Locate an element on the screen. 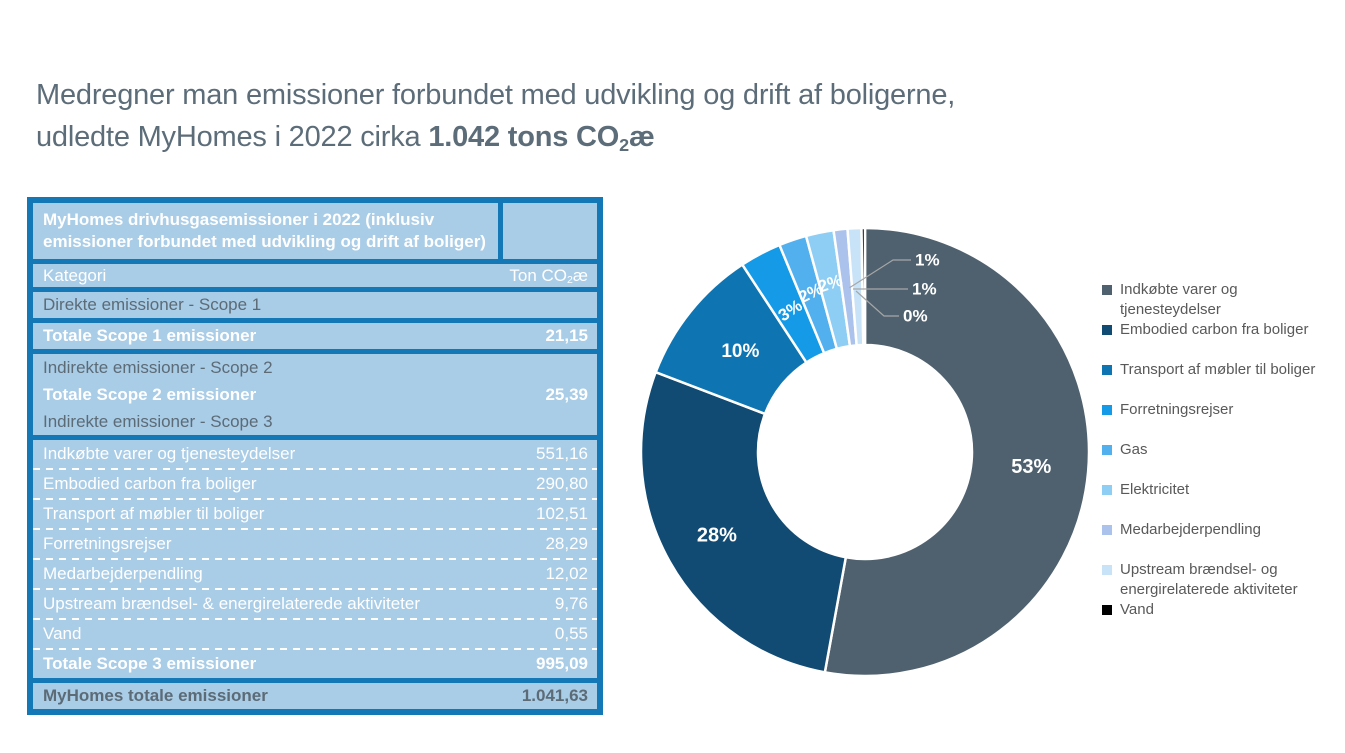 The image size is (1345, 753). column-header-unit: Ton CO2æ is located at coordinates (548, 276).